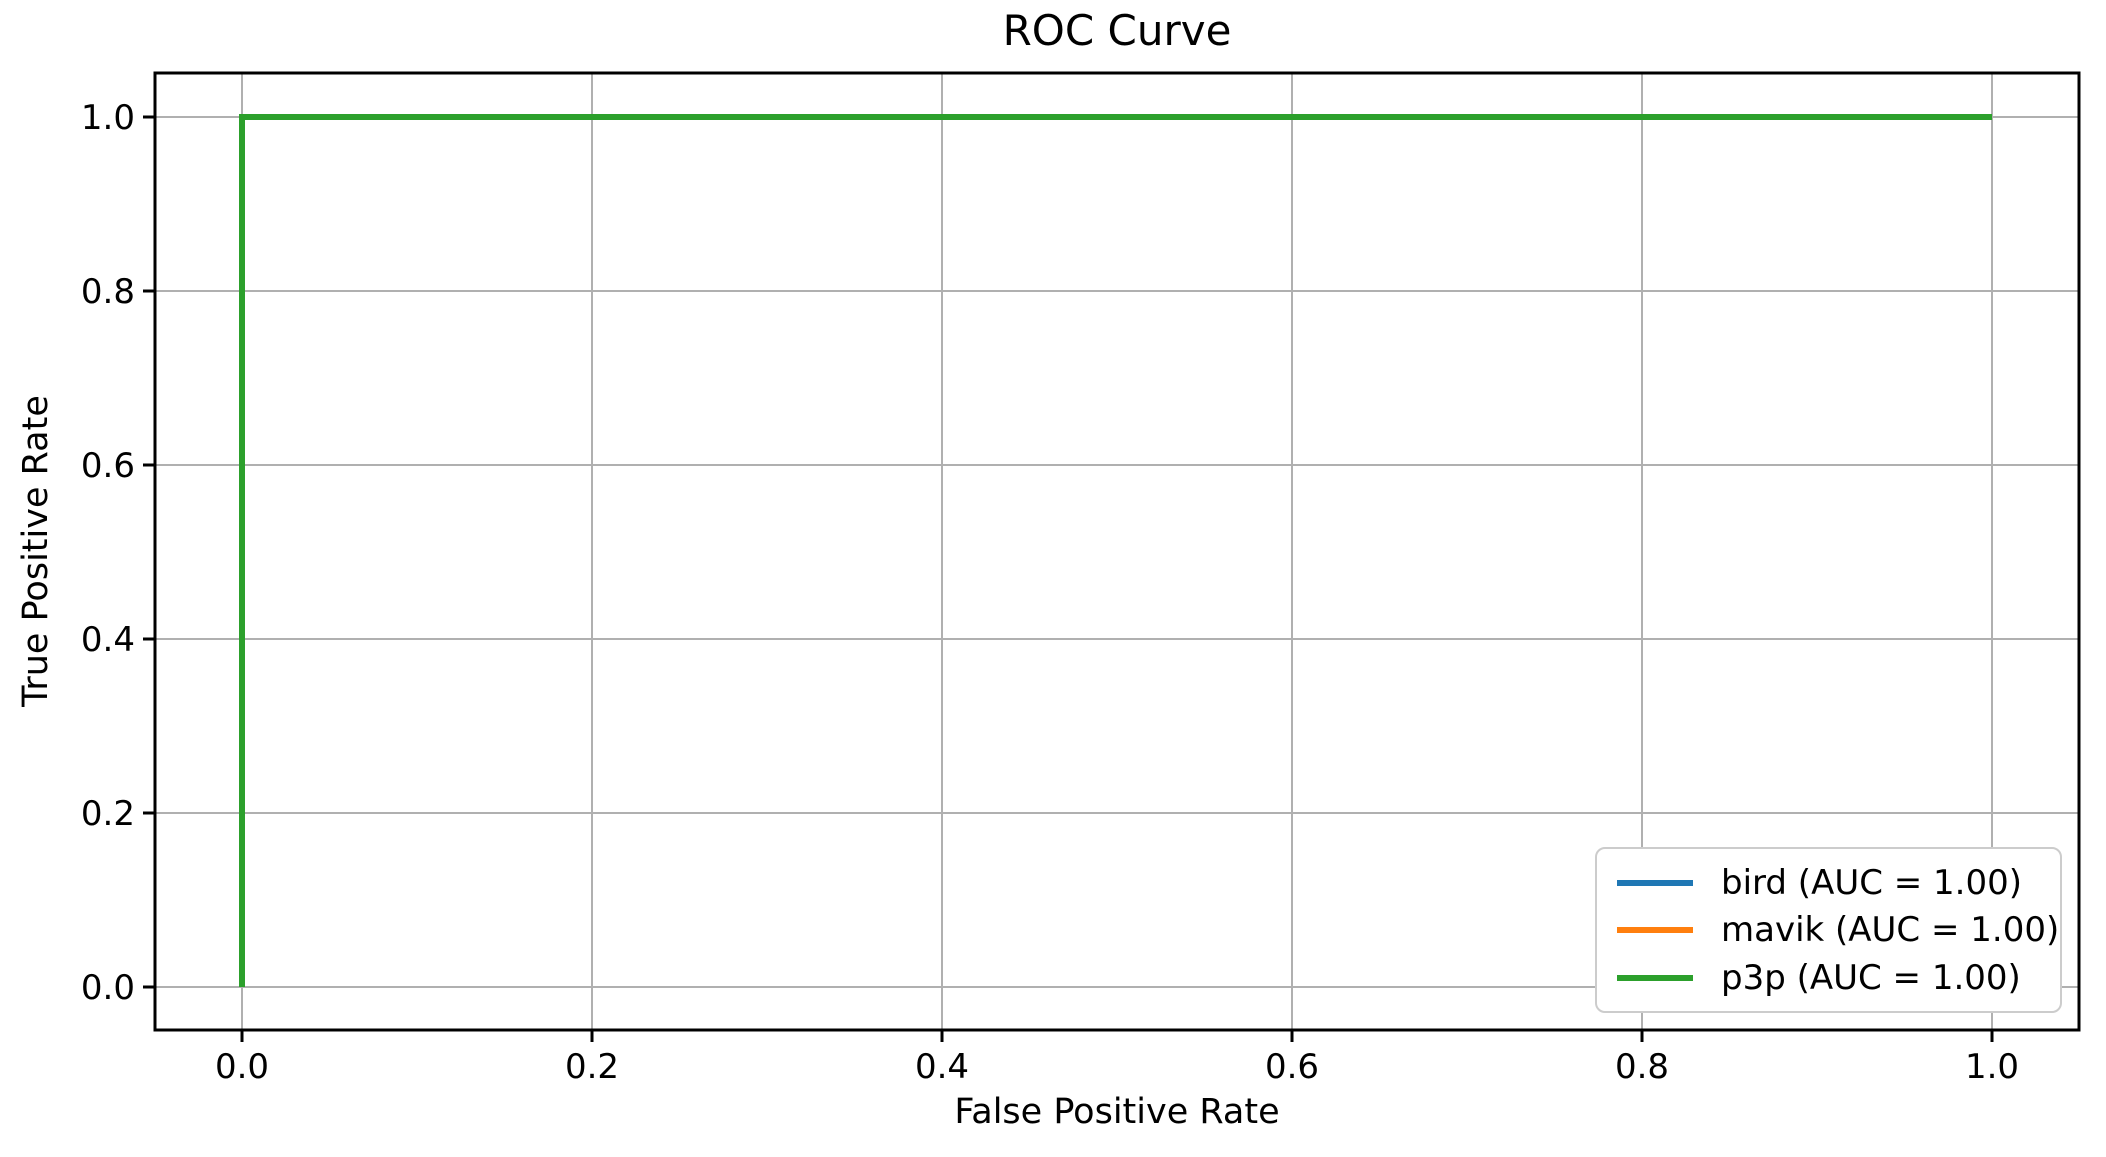 The height and width of the screenshot is (1157, 2106). I want to click on y-tick-label: 0.0, so click(108, 988).